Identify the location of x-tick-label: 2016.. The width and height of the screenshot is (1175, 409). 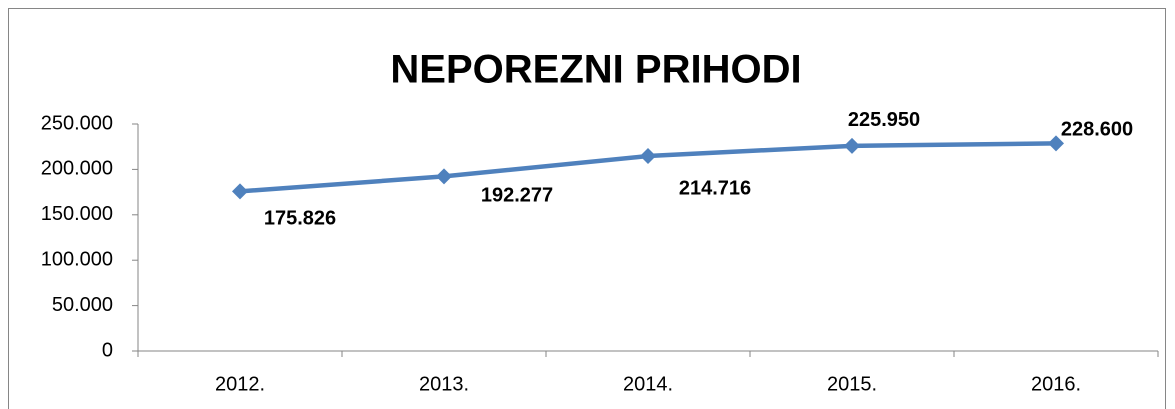
(1056, 384).